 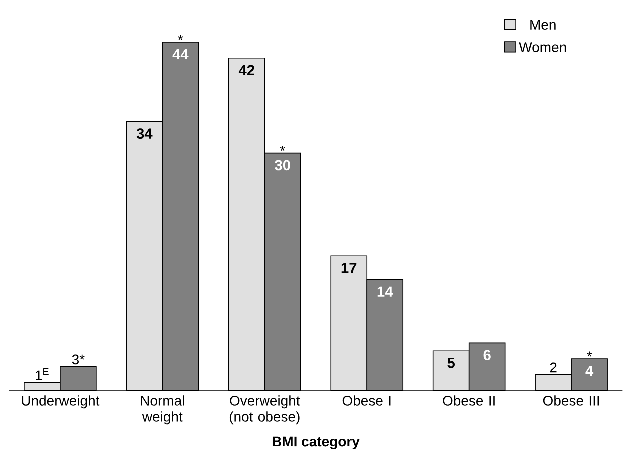 What do you see at coordinates (144, 133) in the screenshot?
I see `data-label: 34` at bounding box center [144, 133].